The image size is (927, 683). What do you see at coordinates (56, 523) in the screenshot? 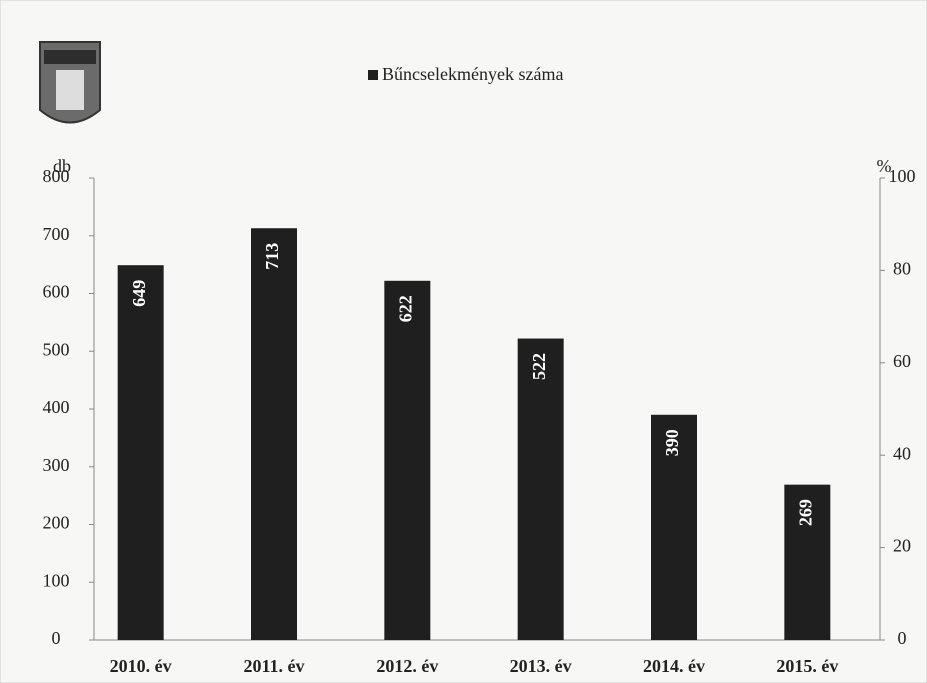
I see `y-tick-label: 200` at bounding box center [56, 523].